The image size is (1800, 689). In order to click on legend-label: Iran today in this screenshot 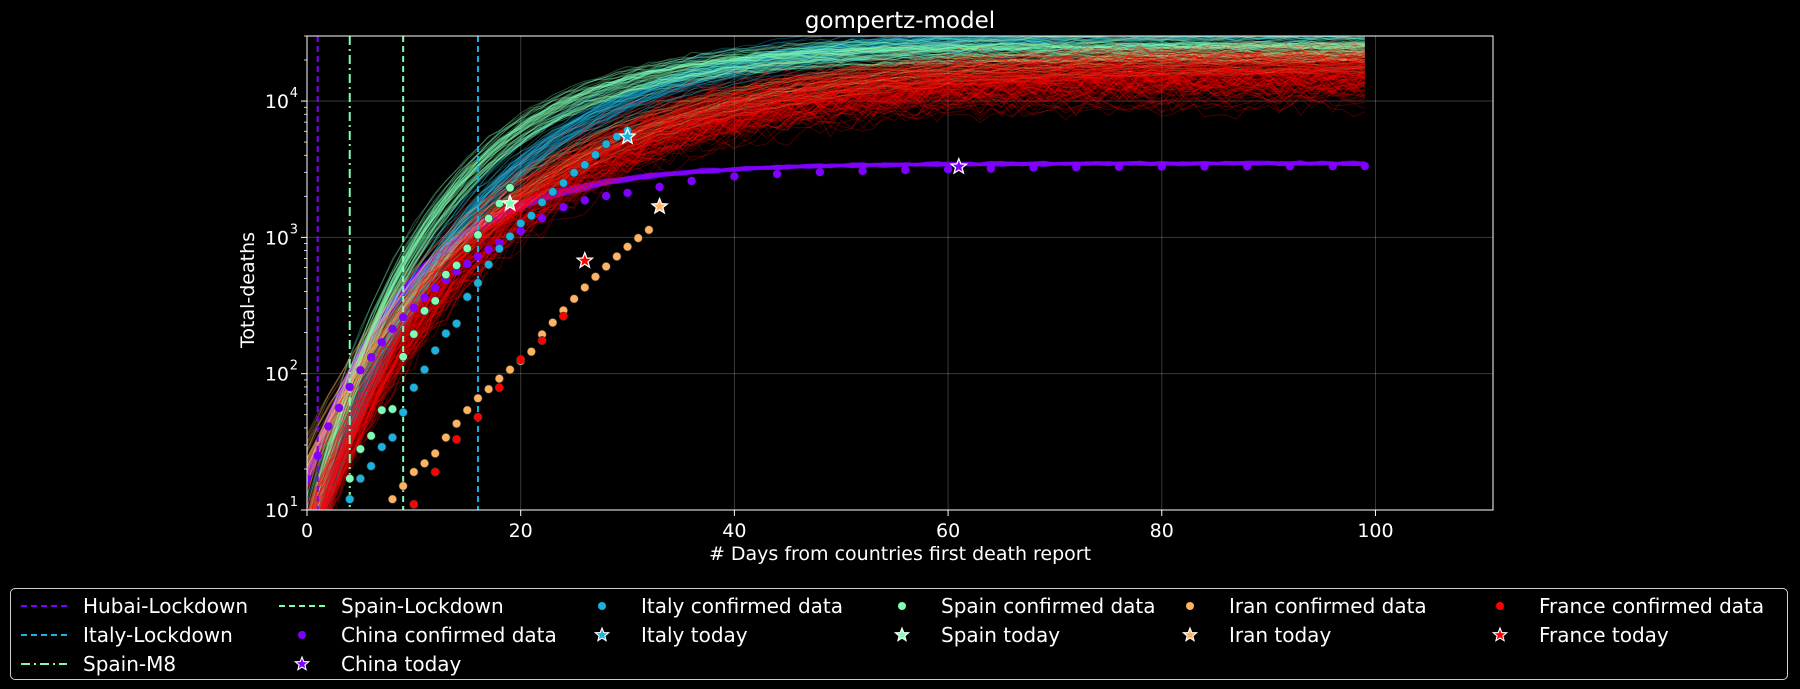, I will do `click(1280, 634)`.